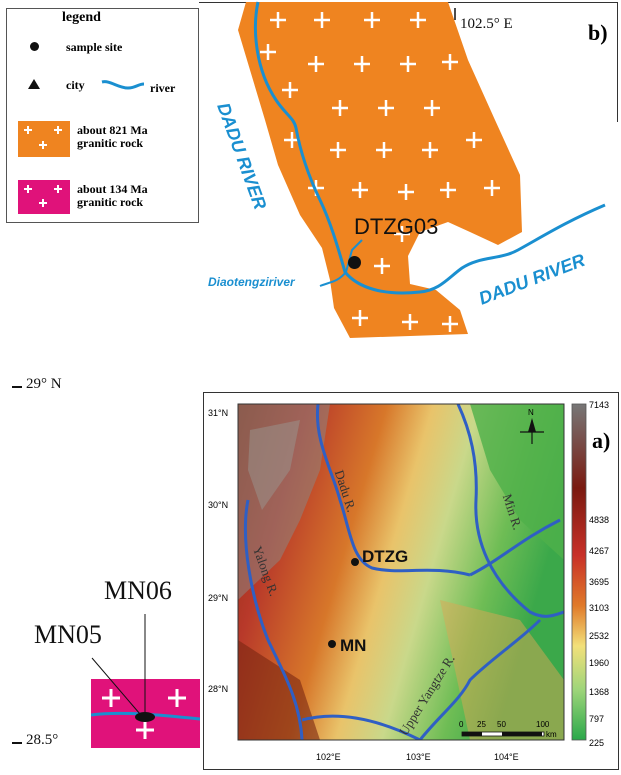  Describe the element at coordinates (81, 17) in the screenshot. I see `legend-title: legend` at that location.